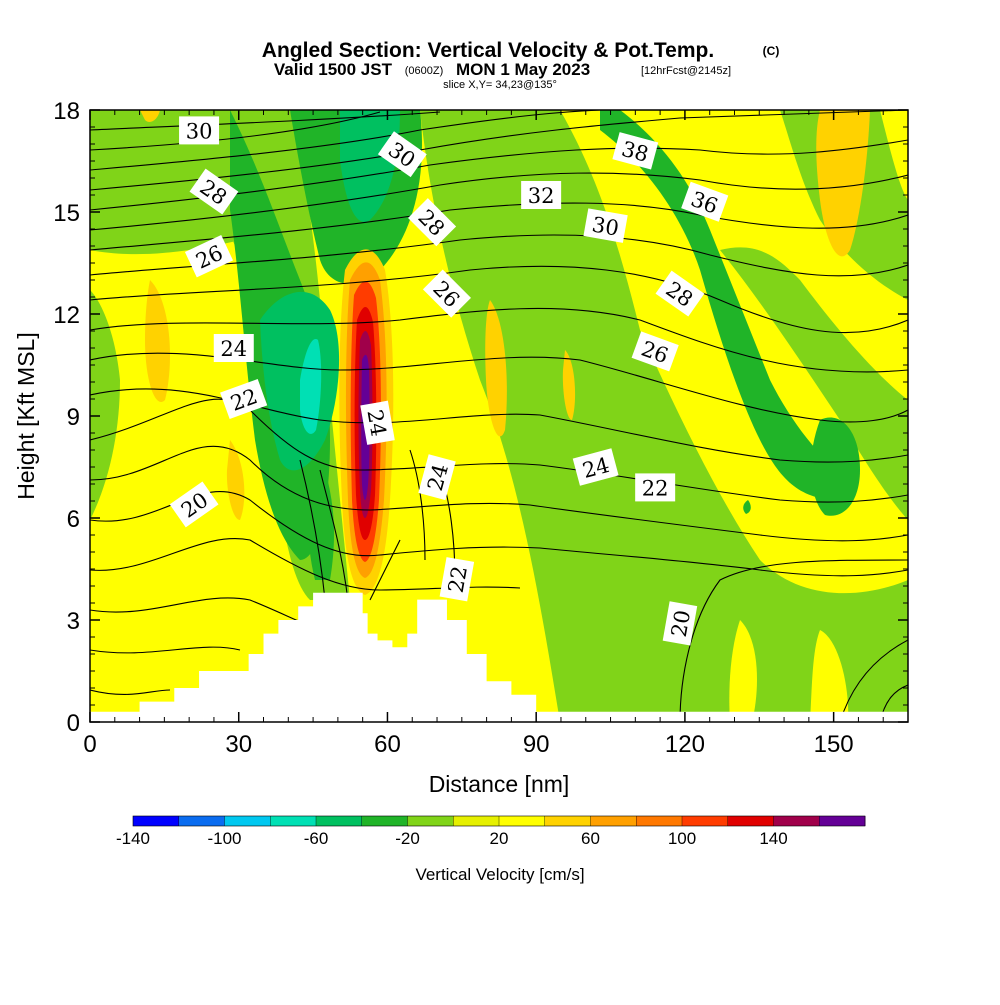 The image size is (1000, 1005). I want to click on y-axis-label: Height [Kft MSL], so click(26, 415).